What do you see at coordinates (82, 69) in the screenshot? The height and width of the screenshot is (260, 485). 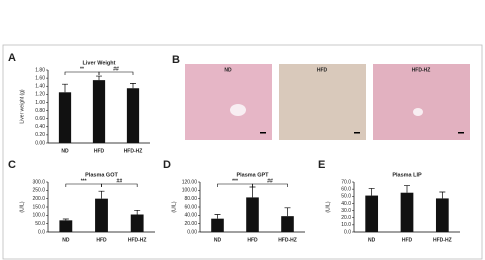 I see `significance-mark: **` at bounding box center [82, 69].